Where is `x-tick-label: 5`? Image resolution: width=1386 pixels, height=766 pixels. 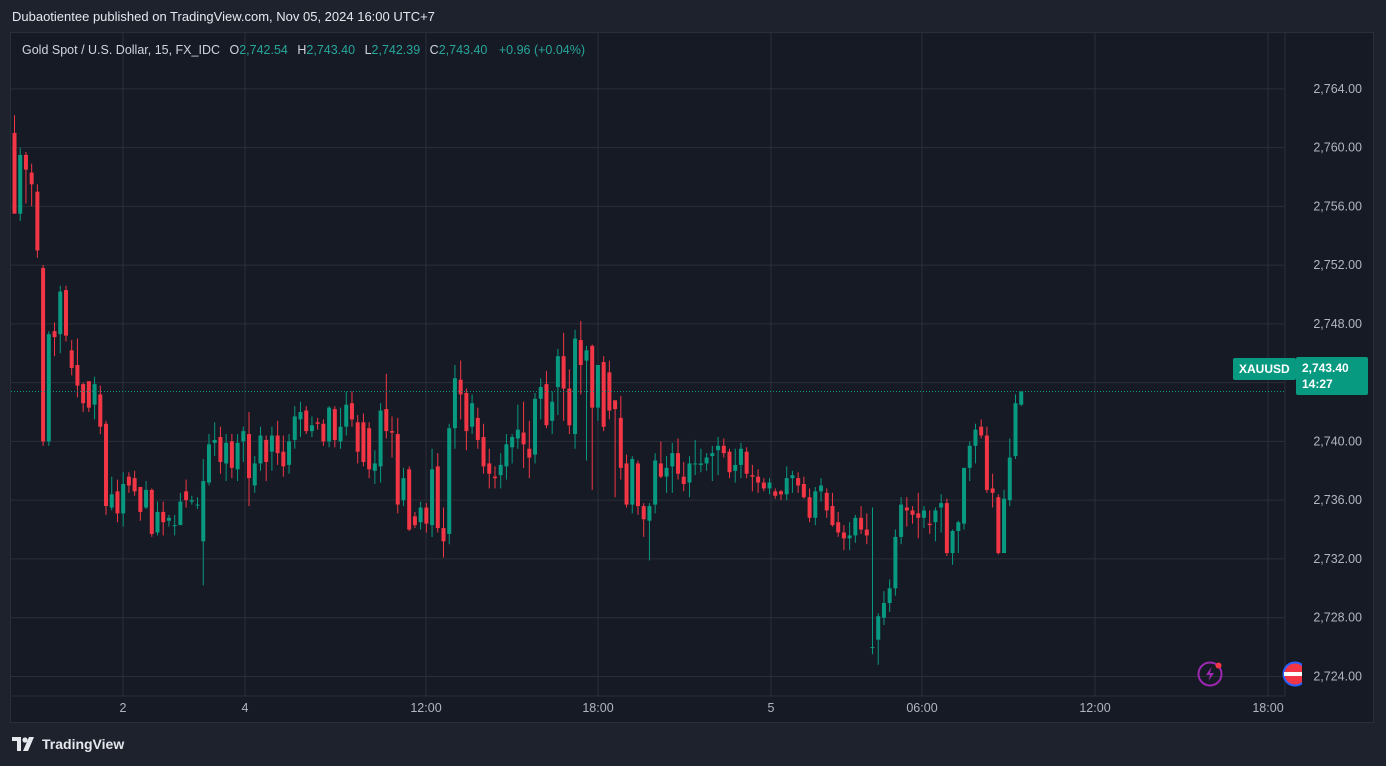 x-tick-label: 5 is located at coordinates (771, 708).